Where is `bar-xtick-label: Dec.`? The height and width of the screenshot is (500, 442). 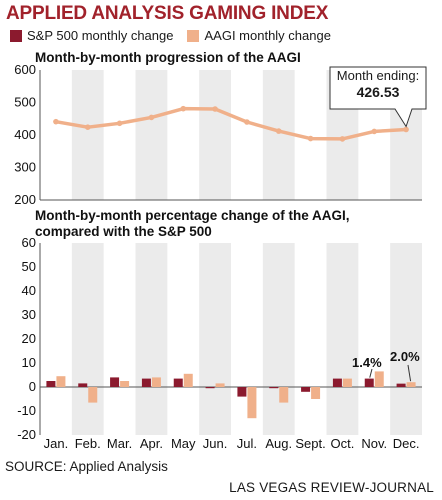 bar-xtick-label: Dec. is located at coordinates (406, 443).